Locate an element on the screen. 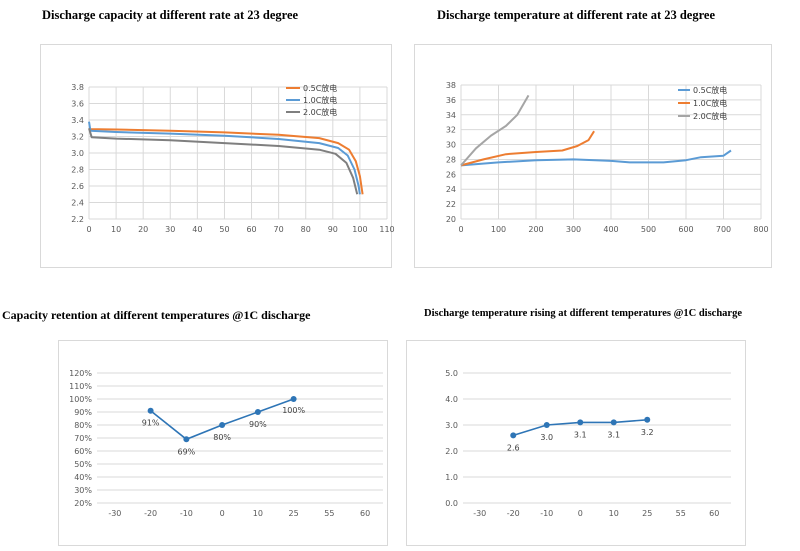 This screenshot has width=800, height=551. data-label: 2.6 is located at coordinates (513, 447).